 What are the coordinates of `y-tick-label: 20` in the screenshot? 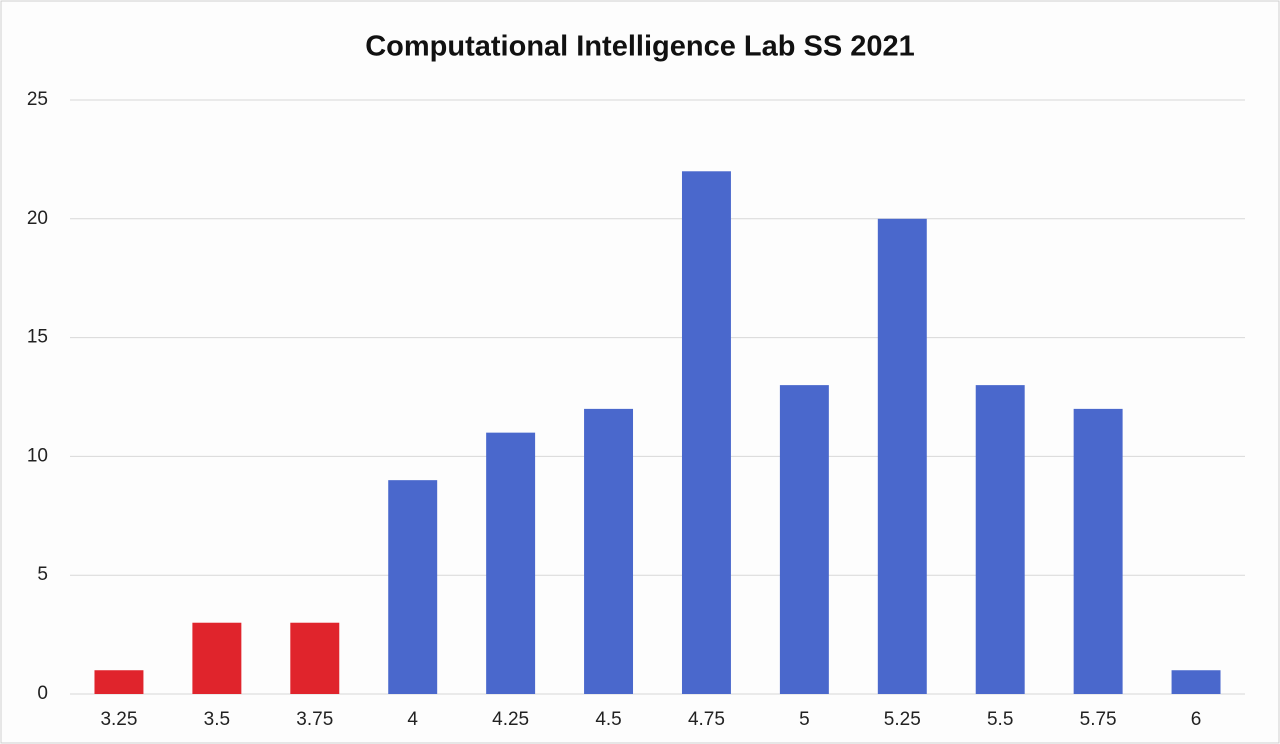 It's located at (37, 218).